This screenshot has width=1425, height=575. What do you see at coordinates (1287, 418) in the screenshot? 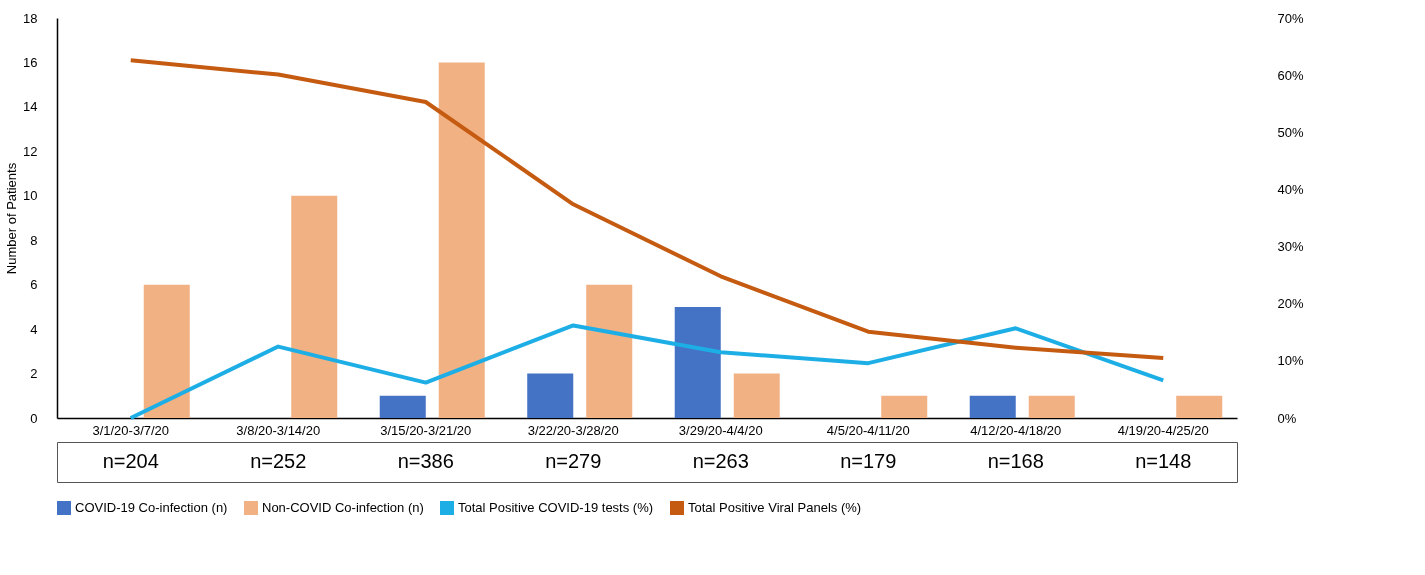
I see `y2-tick-label: 0%` at bounding box center [1287, 418].